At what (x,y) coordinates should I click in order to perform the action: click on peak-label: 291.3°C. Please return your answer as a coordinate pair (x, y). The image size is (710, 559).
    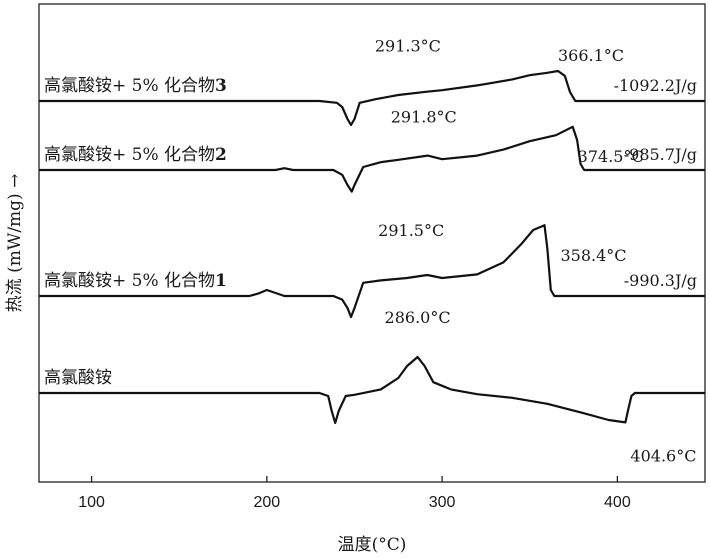
    Looking at the image, I should click on (408, 46).